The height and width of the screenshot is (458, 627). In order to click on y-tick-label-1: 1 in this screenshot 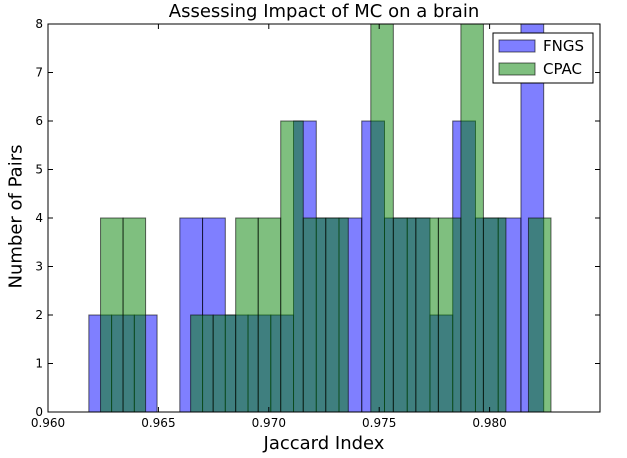, I will do `click(39, 364)`.